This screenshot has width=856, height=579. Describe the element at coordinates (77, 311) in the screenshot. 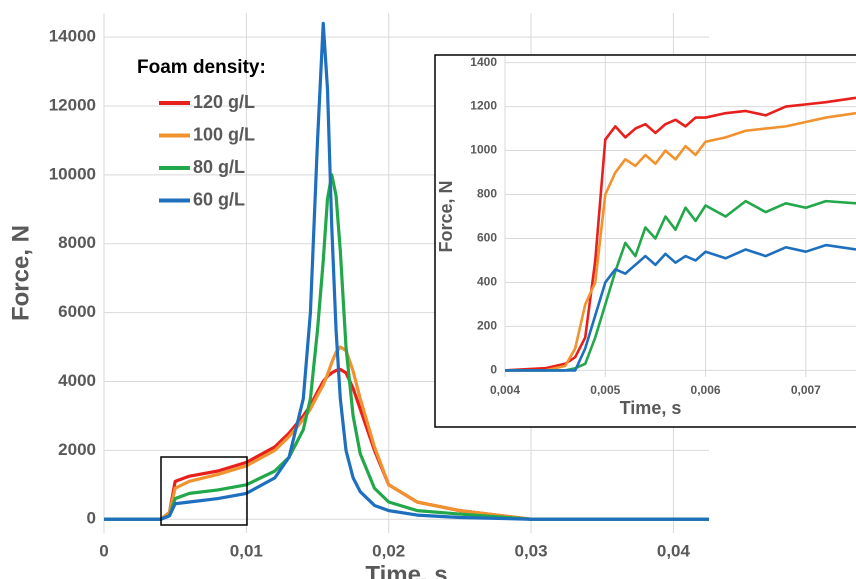

I see `y-tick-label: 6000` at that location.